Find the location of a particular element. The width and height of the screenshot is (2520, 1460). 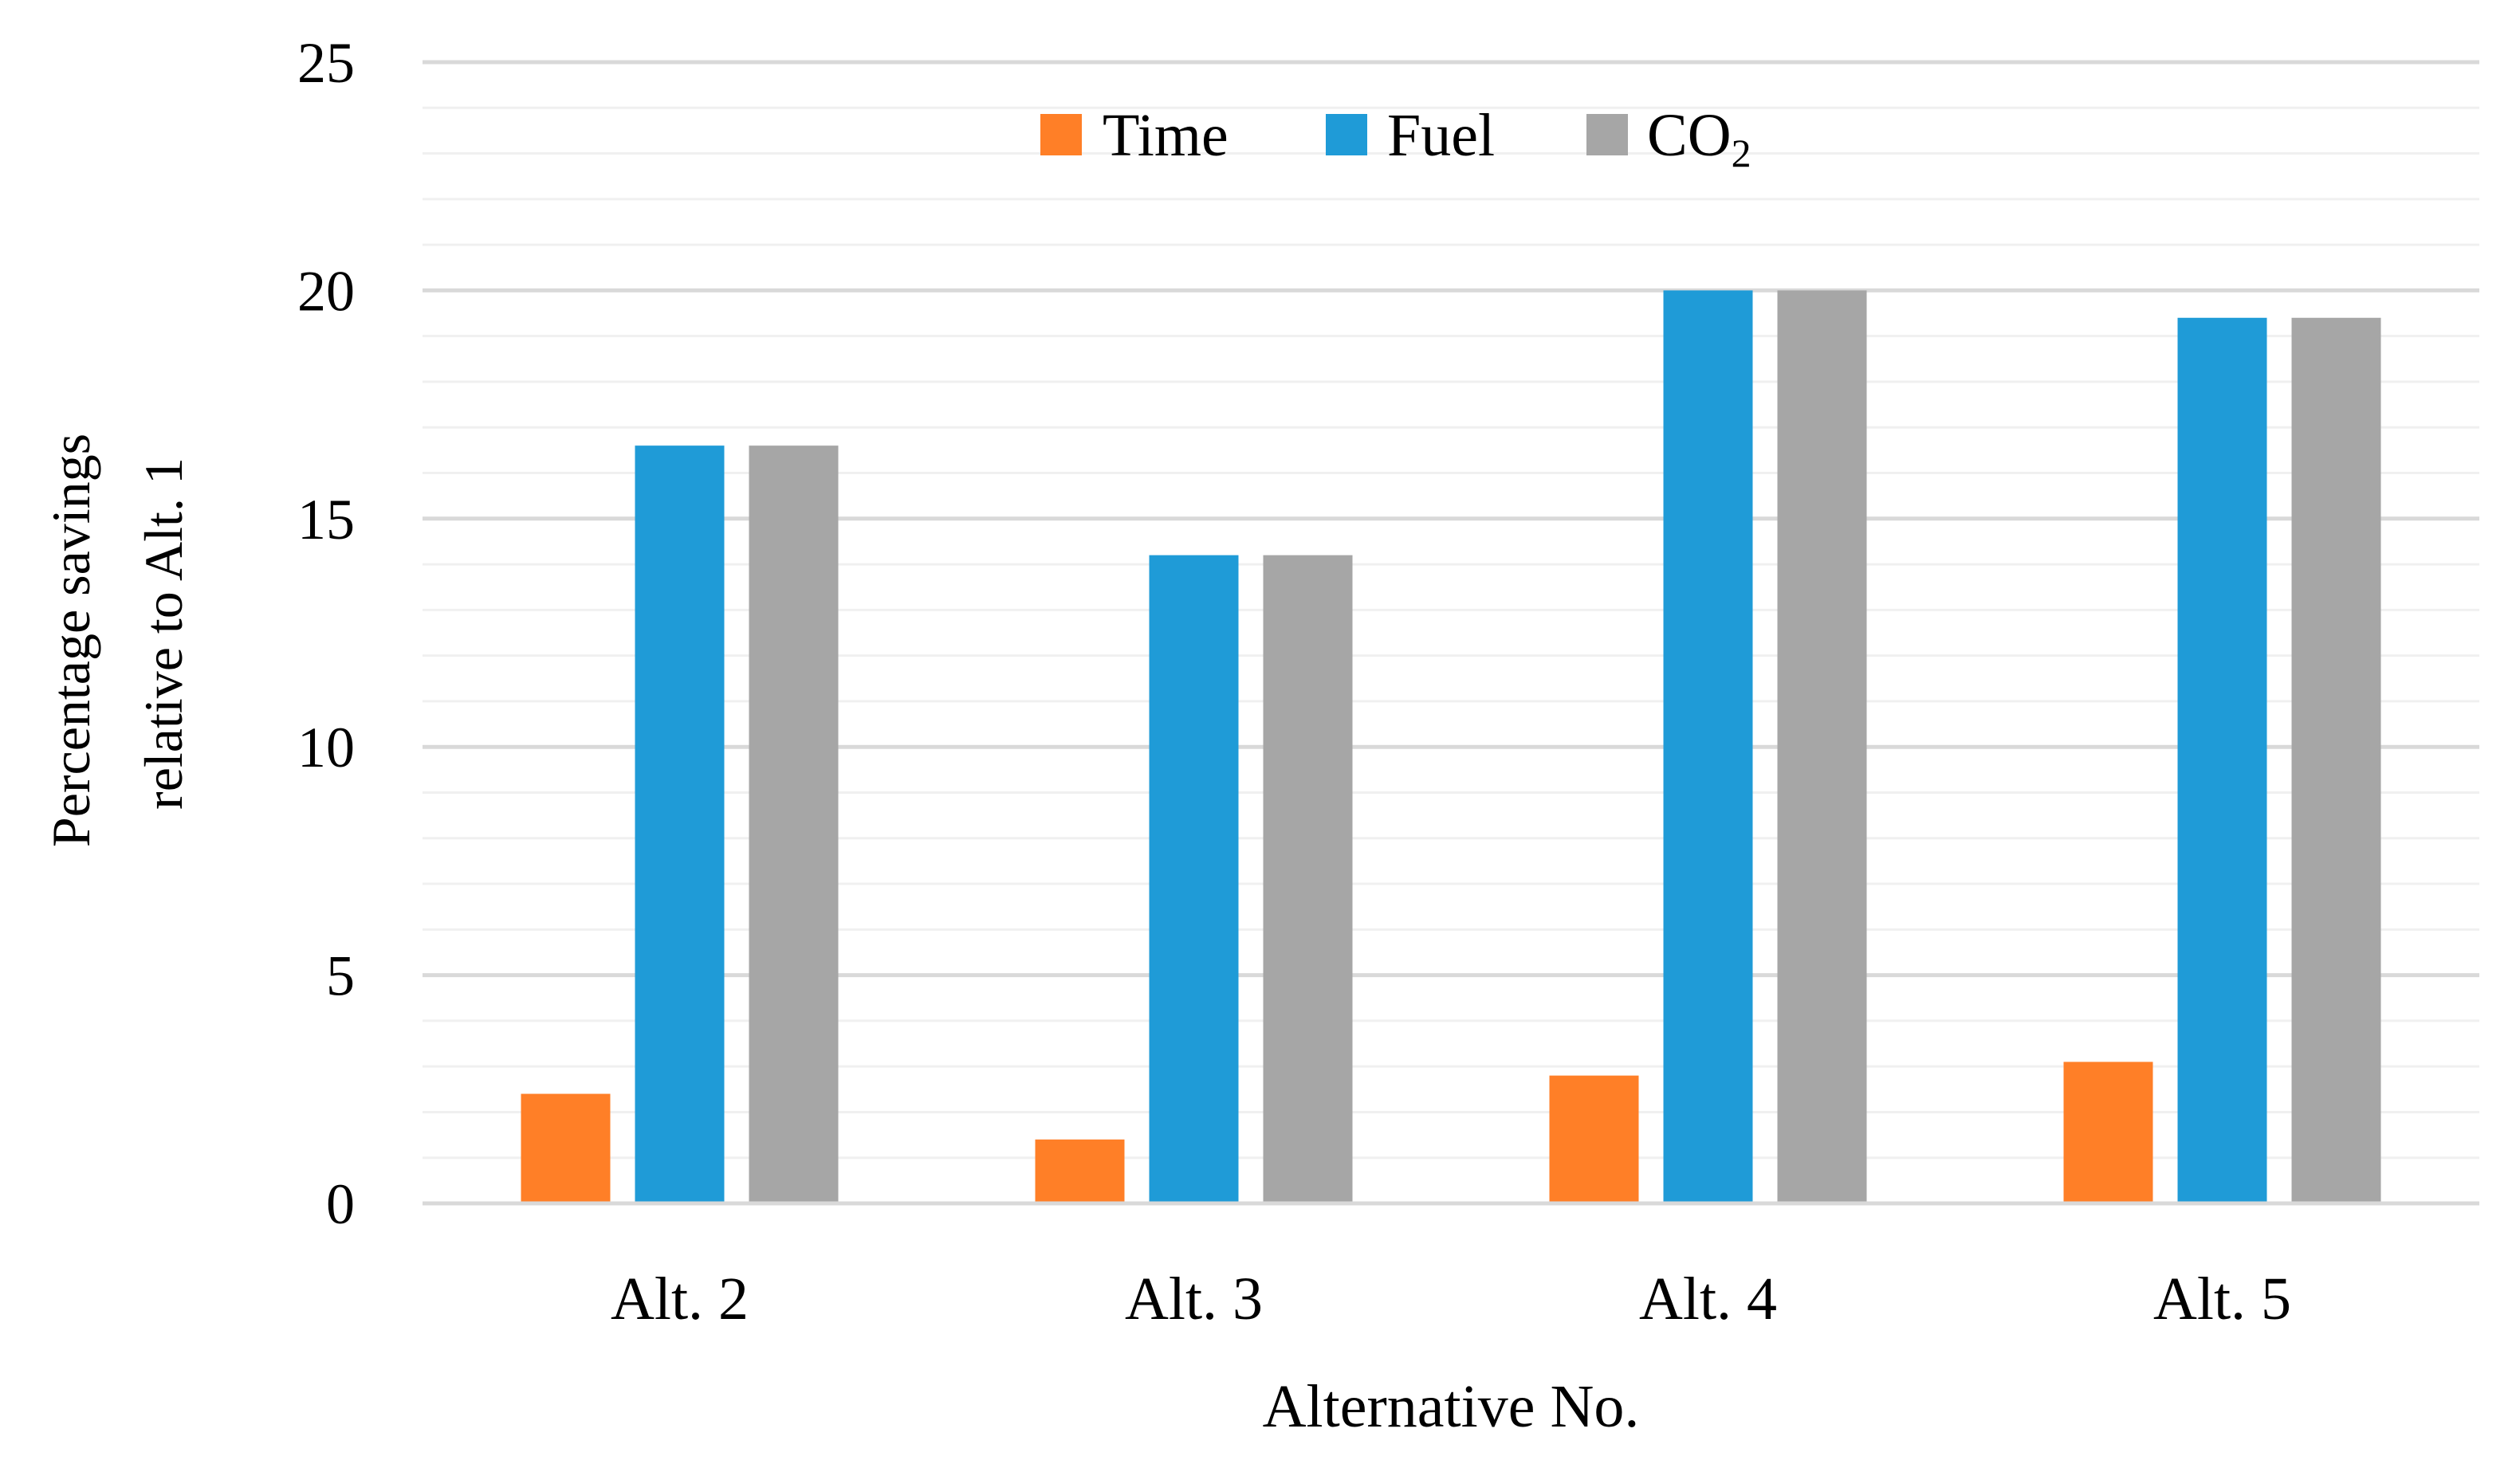

x-tick-labels: Alt. 2 Alt. 3 Alt. 4 Alt. 5 is located at coordinates (1451, 1299).